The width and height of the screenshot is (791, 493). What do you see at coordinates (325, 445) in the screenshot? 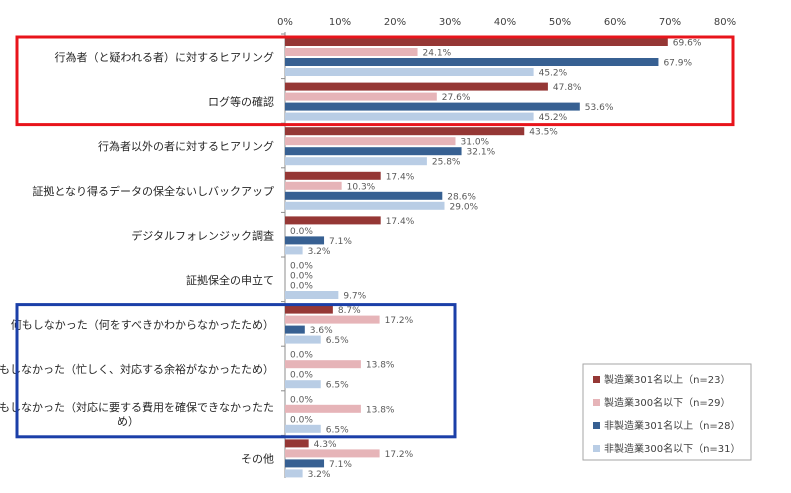
I see `data-label: 4.3%` at bounding box center [325, 445].